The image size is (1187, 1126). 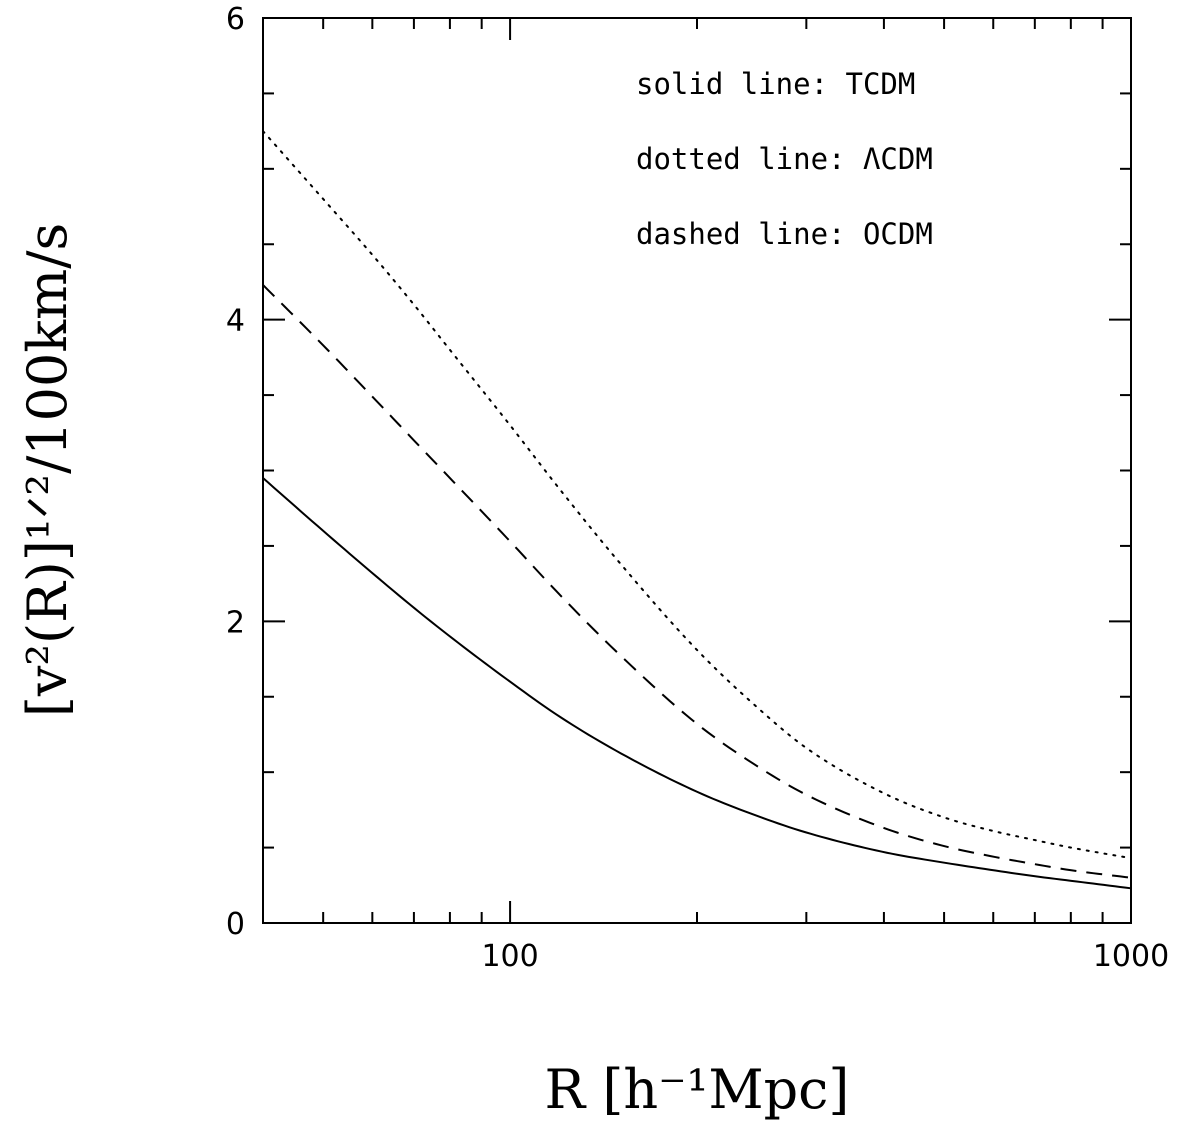 What do you see at coordinates (784, 234) in the screenshot?
I see `legend-dashed-label: dashed line: OCDM` at bounding box center [784, 234].